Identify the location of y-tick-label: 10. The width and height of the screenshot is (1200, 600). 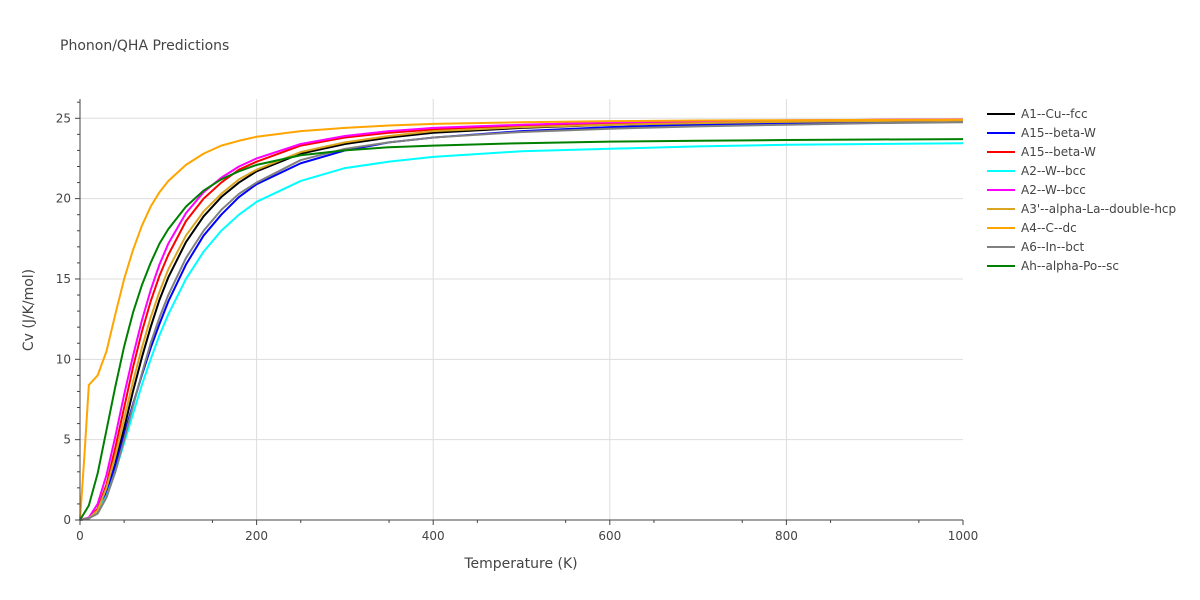
(63, 359).